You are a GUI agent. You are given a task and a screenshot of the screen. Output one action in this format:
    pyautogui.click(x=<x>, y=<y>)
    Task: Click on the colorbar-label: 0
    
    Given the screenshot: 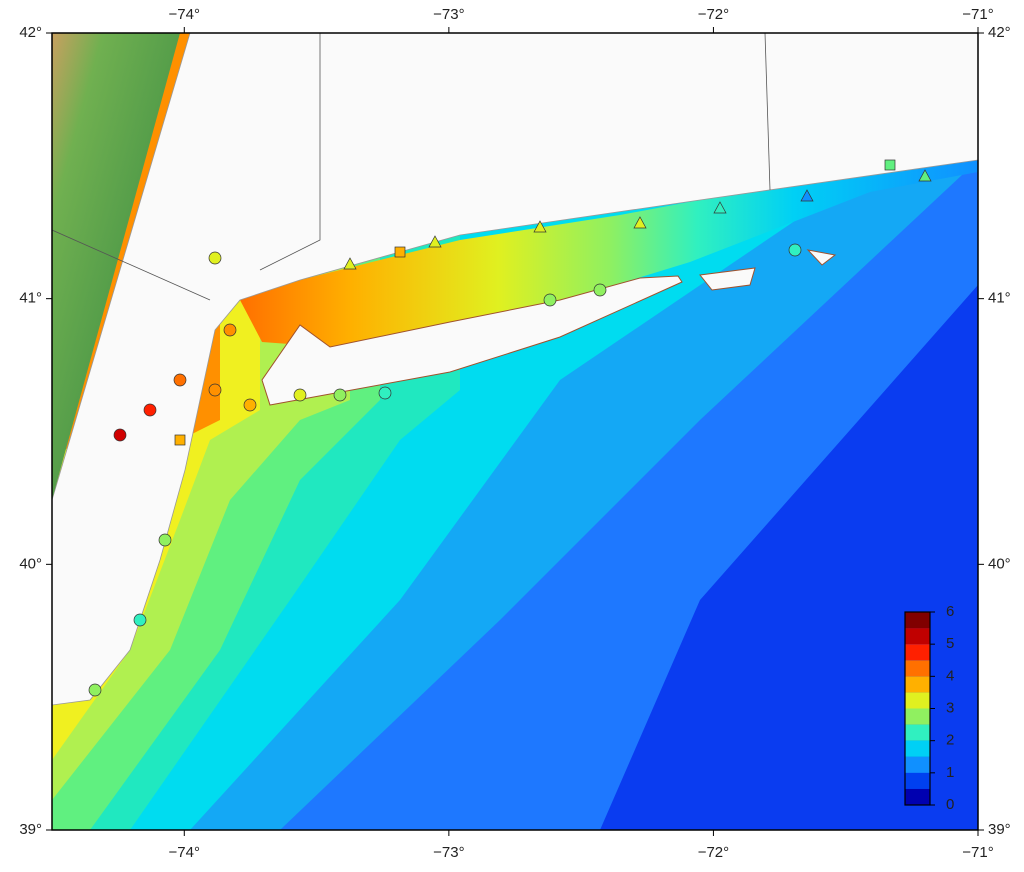 What is the action you would take?
    pyautogui.click(x=950, y=804)
    